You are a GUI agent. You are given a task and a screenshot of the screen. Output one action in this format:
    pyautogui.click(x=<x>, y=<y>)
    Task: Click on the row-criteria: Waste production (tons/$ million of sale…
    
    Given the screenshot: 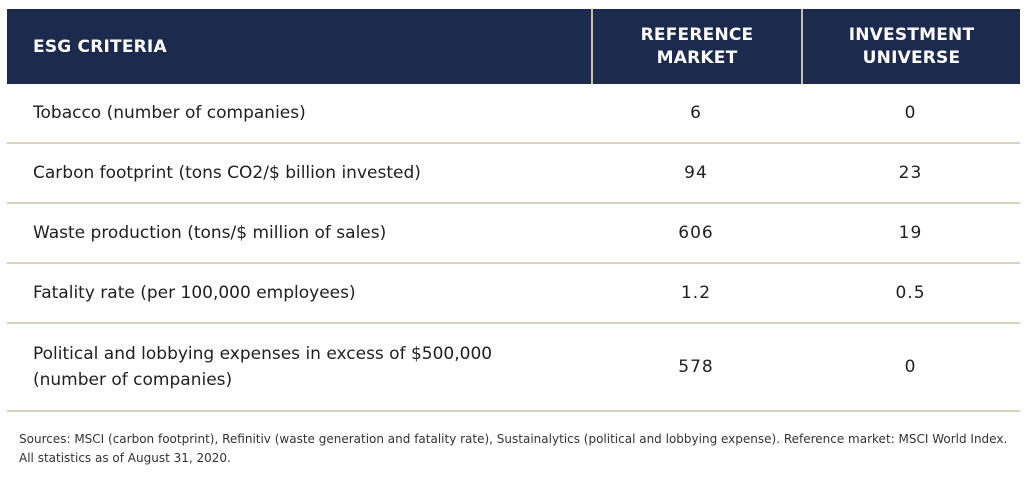 What is the action you would take?
    pyautogui.click(x=210, y=233)
    